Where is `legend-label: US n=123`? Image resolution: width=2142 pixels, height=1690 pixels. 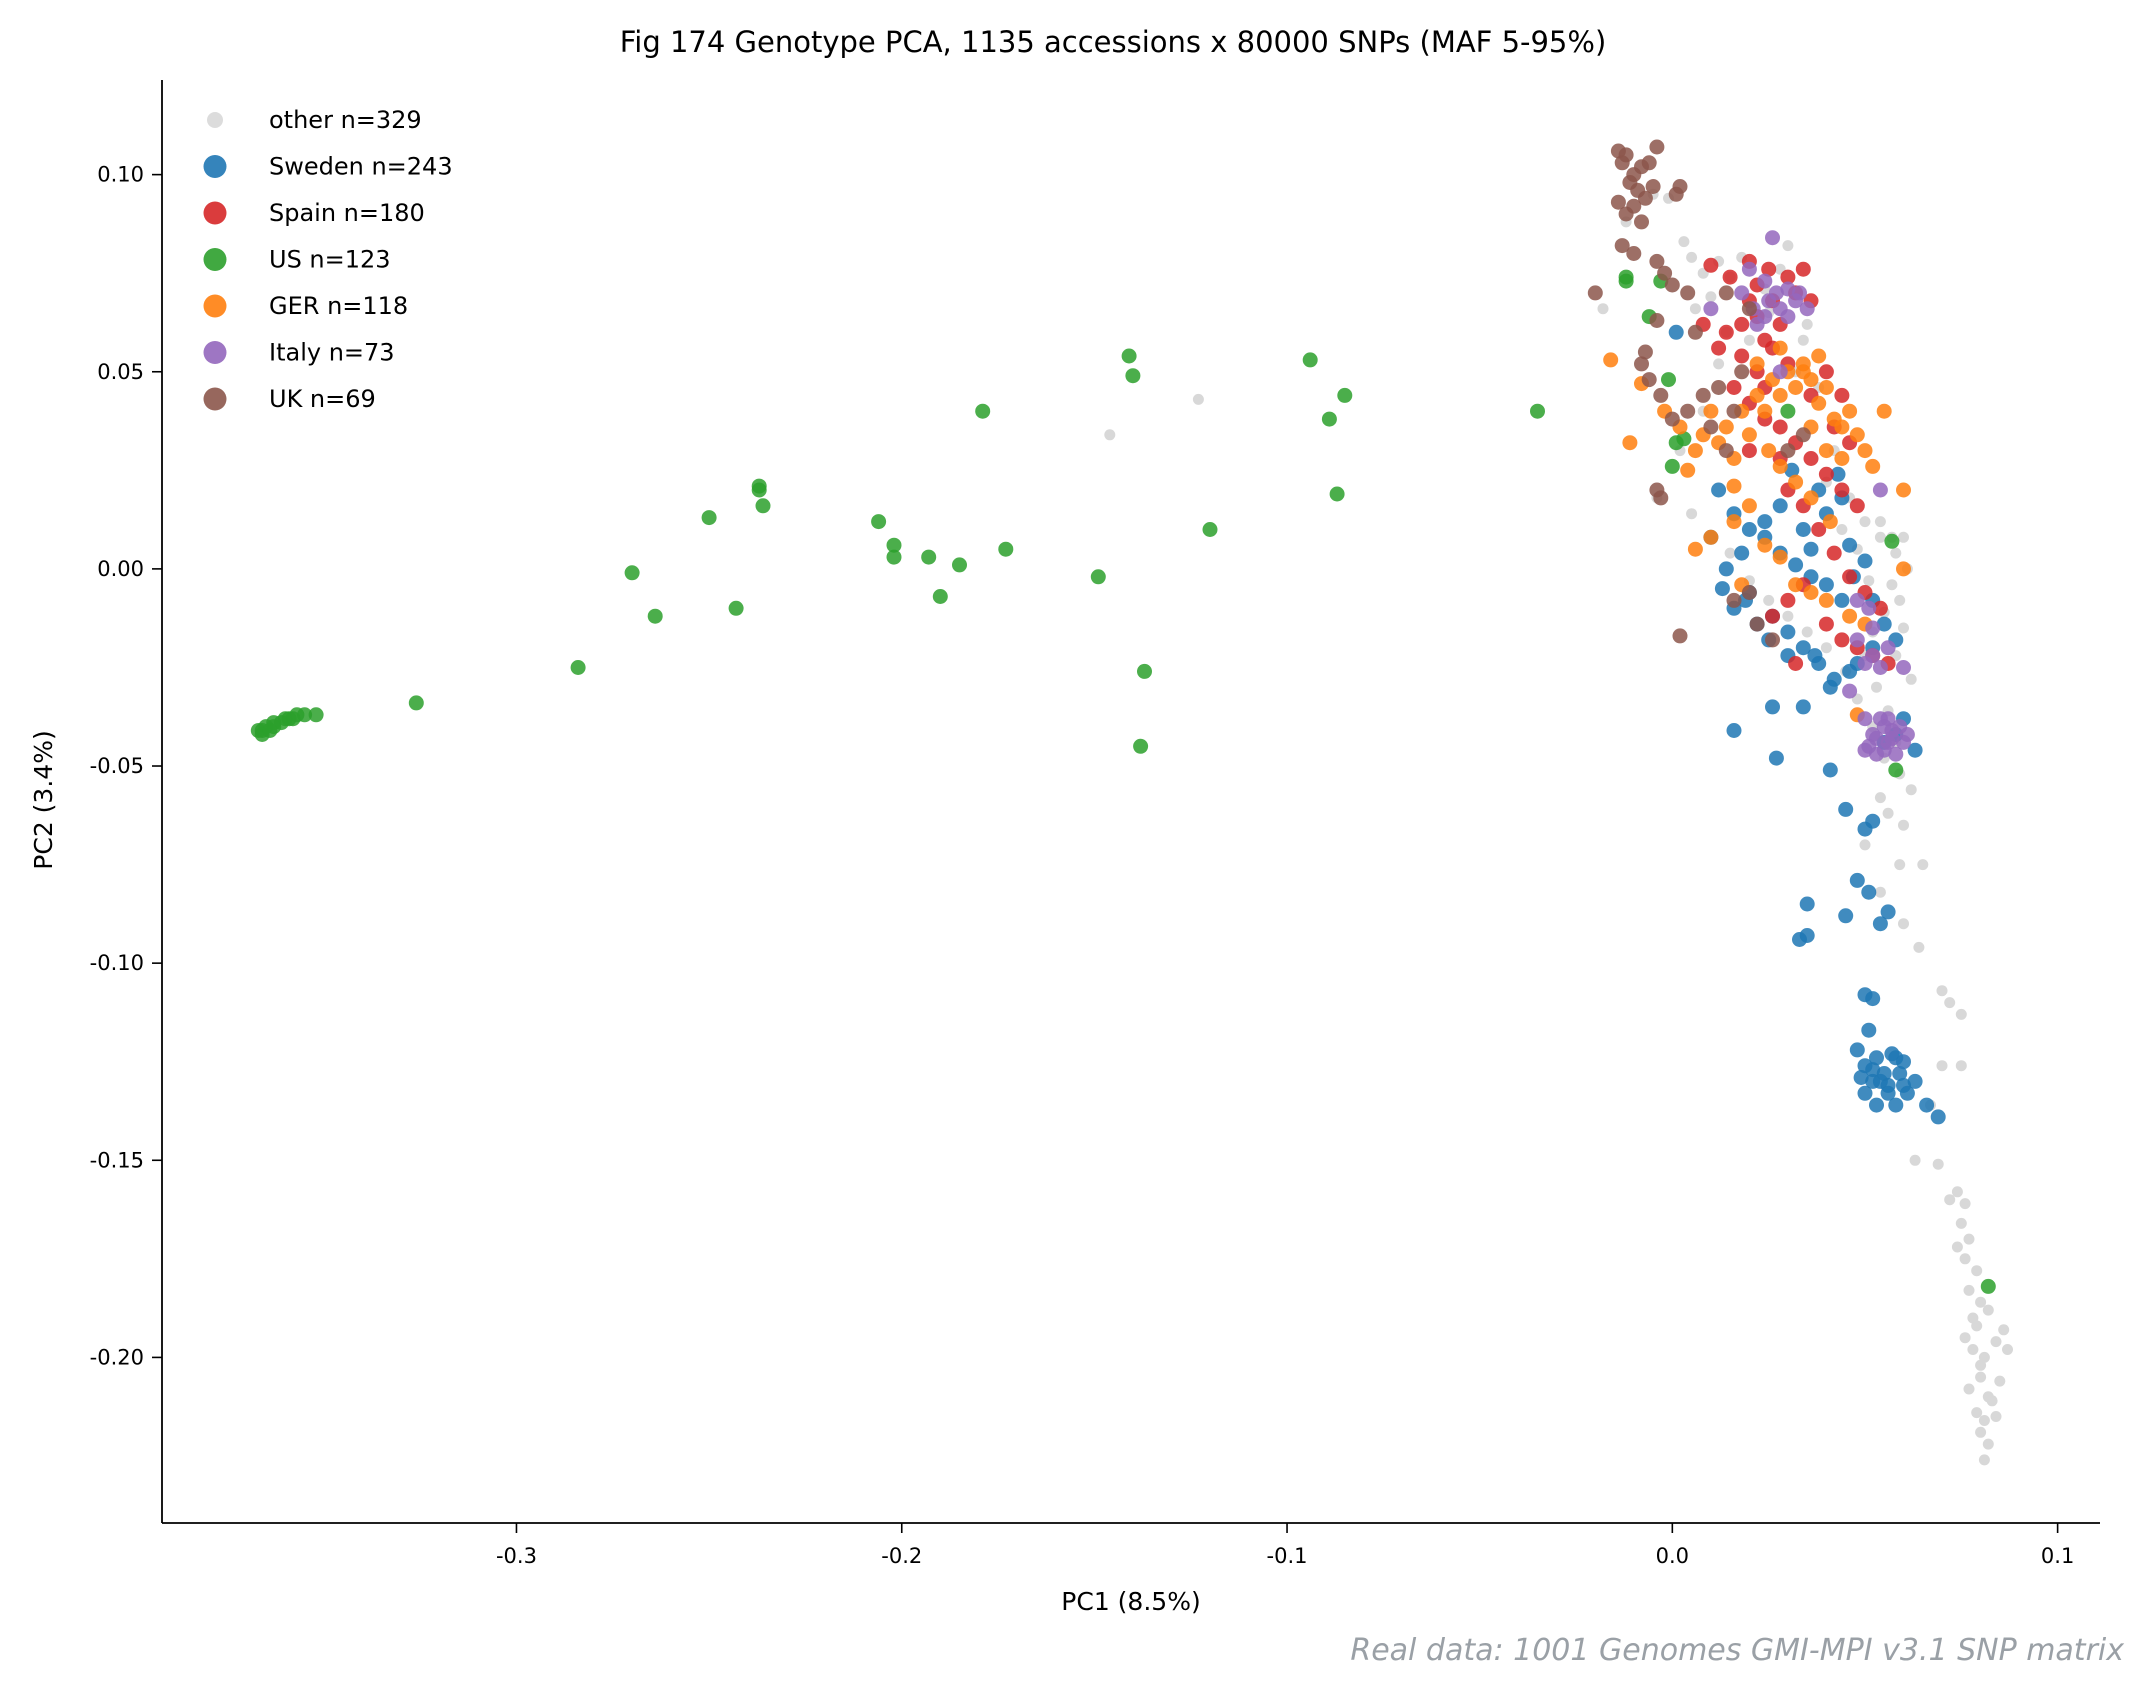 legend-label: US n=123 is located at coordinates (330, 260).